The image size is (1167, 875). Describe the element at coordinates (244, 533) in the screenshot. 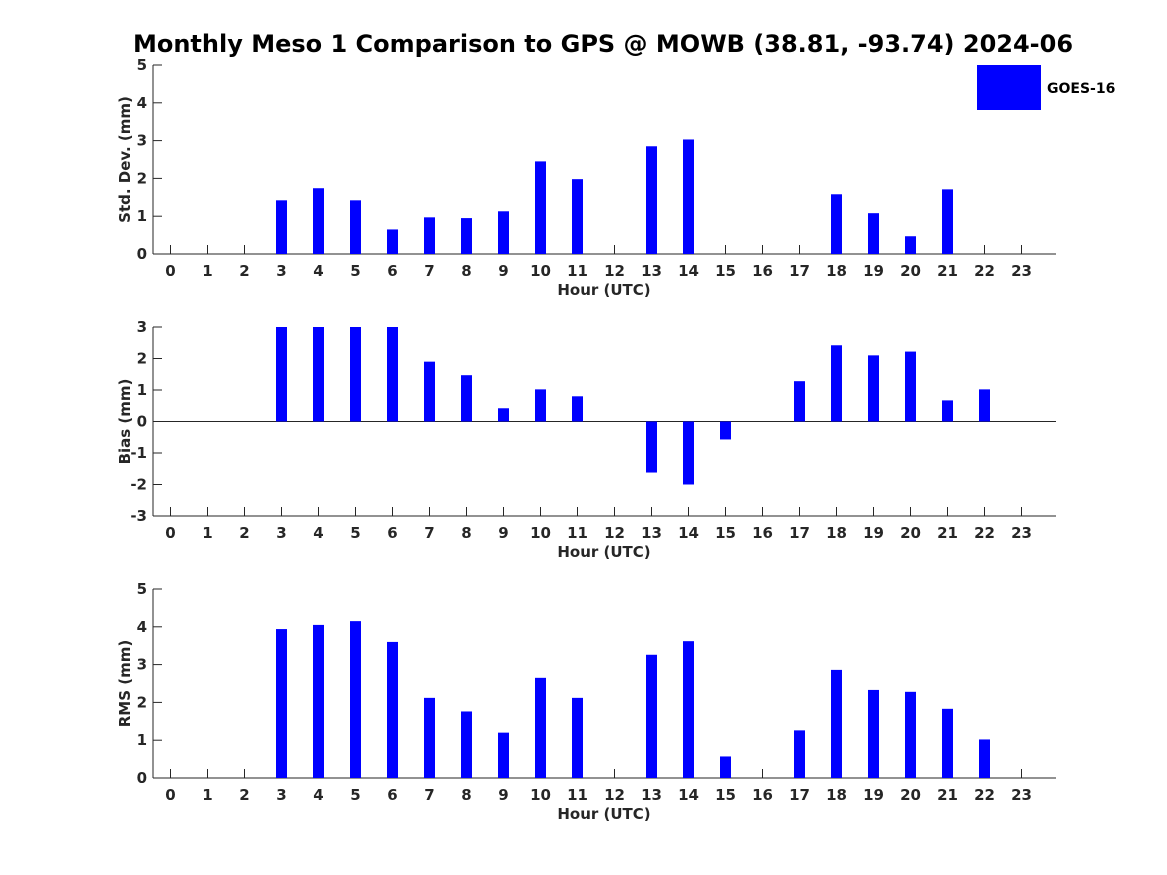

I see `x-tick-label: 2` at that location.